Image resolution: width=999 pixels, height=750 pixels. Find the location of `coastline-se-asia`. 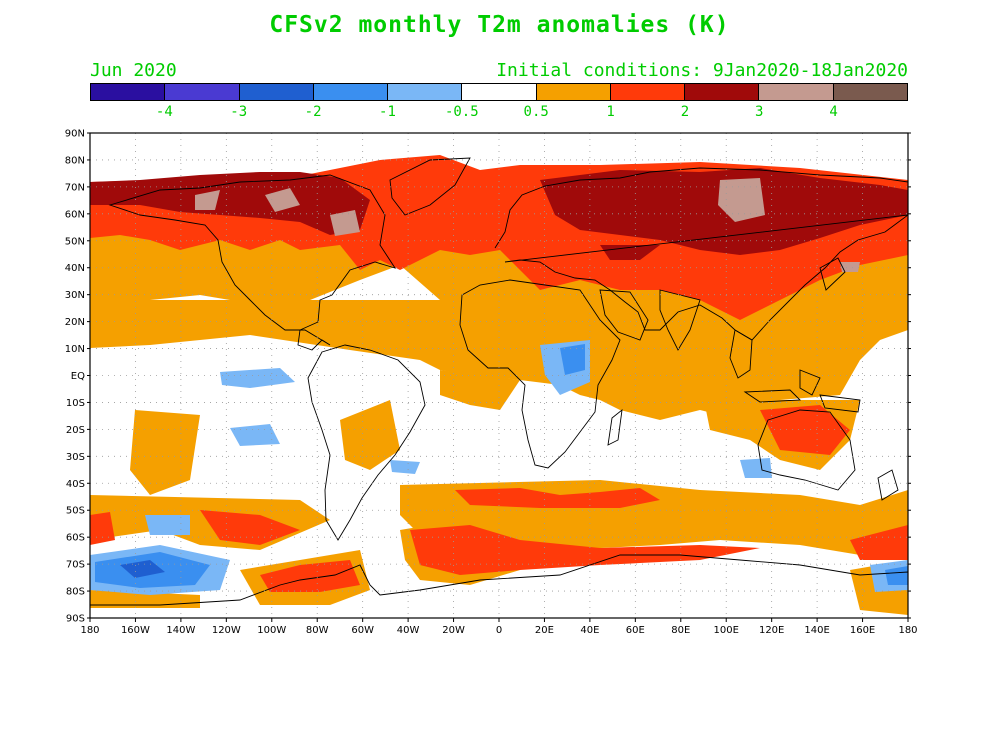

coastline-se-asia is located at coordinates (795, 371).